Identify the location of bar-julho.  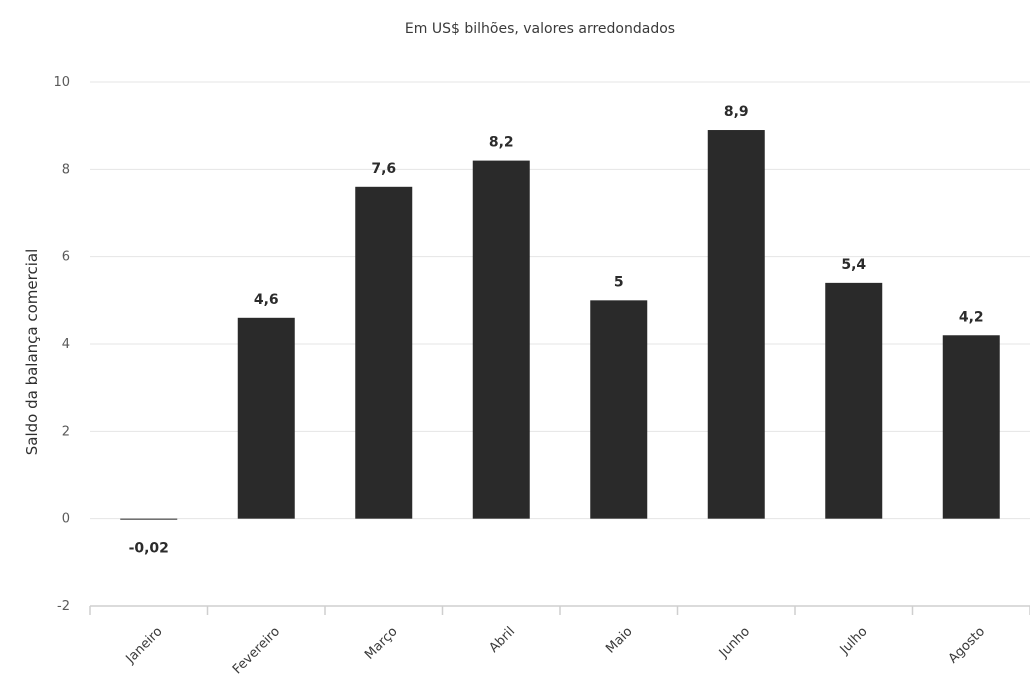
(854, 400).